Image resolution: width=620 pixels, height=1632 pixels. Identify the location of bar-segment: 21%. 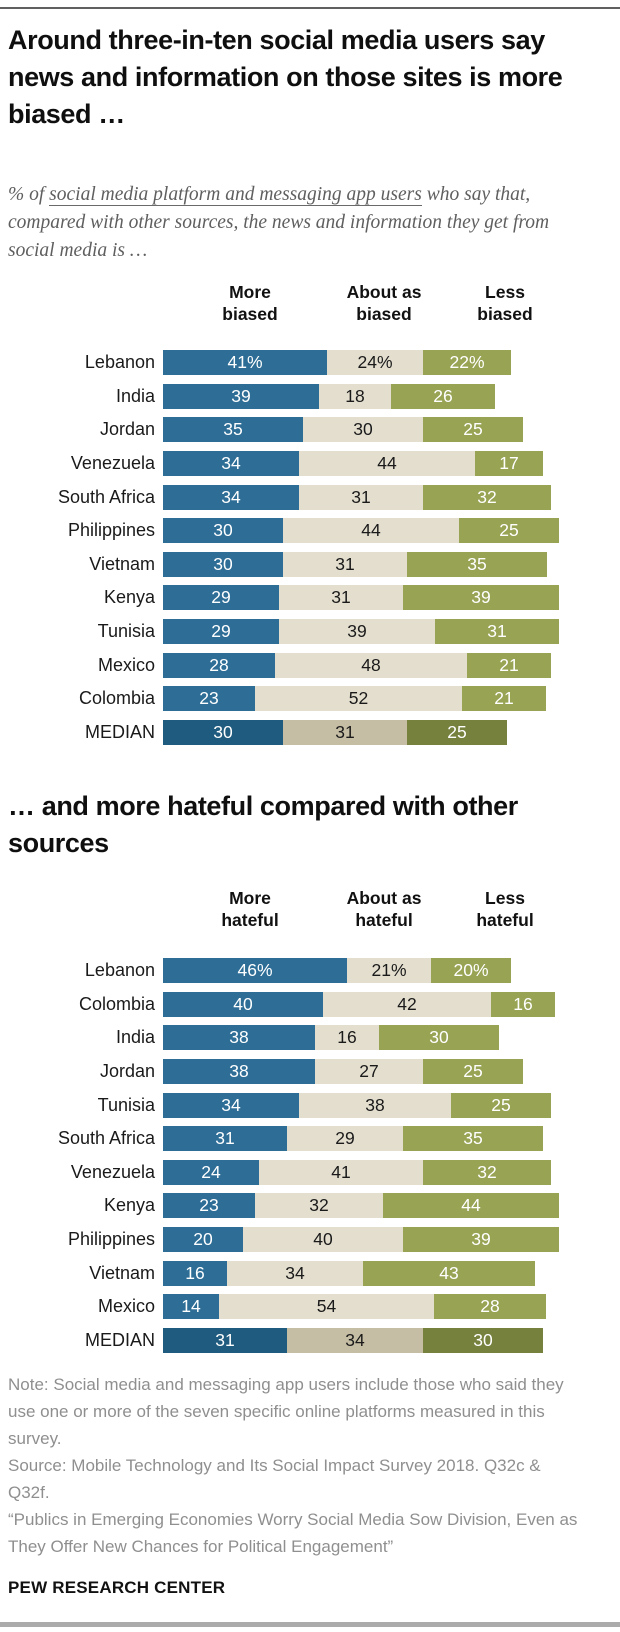
(389, 970).